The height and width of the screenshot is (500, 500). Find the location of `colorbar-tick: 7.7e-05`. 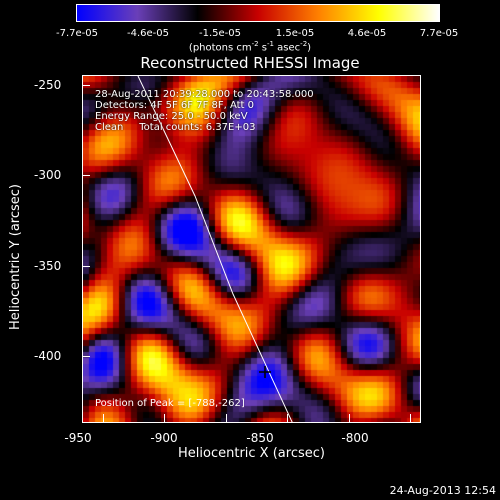

colorbar-tick: 7.7e-05 is located at coordinates (439, 33).